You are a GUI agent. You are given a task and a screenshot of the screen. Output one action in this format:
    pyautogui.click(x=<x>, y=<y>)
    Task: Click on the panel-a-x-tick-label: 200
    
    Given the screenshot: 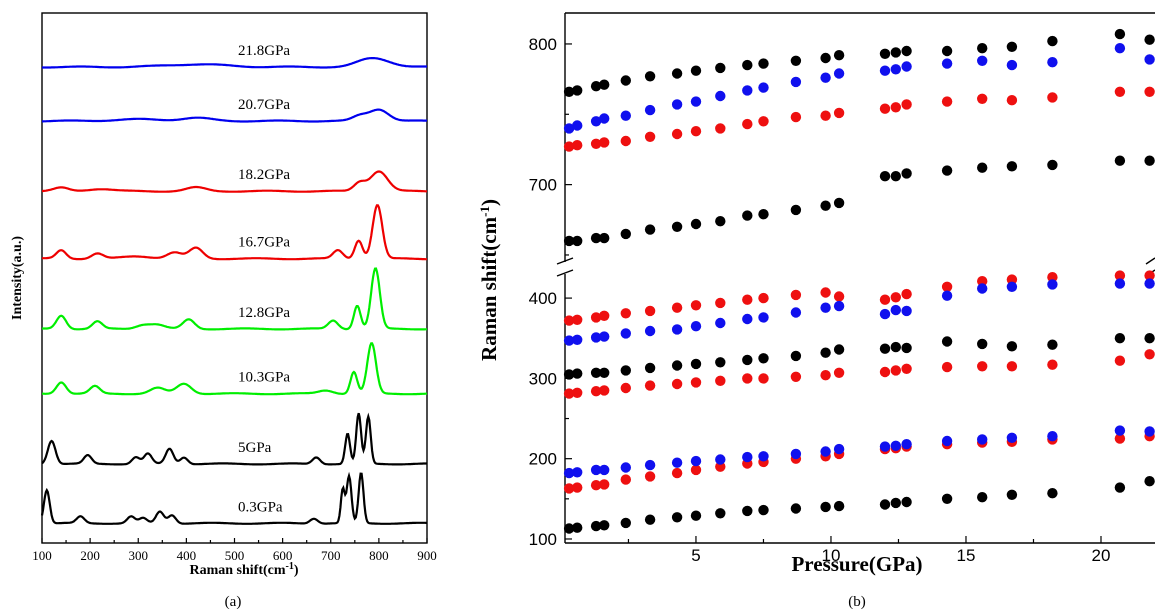 What is the action you would take?
    pyautogui.click(x=90, y=555)
    